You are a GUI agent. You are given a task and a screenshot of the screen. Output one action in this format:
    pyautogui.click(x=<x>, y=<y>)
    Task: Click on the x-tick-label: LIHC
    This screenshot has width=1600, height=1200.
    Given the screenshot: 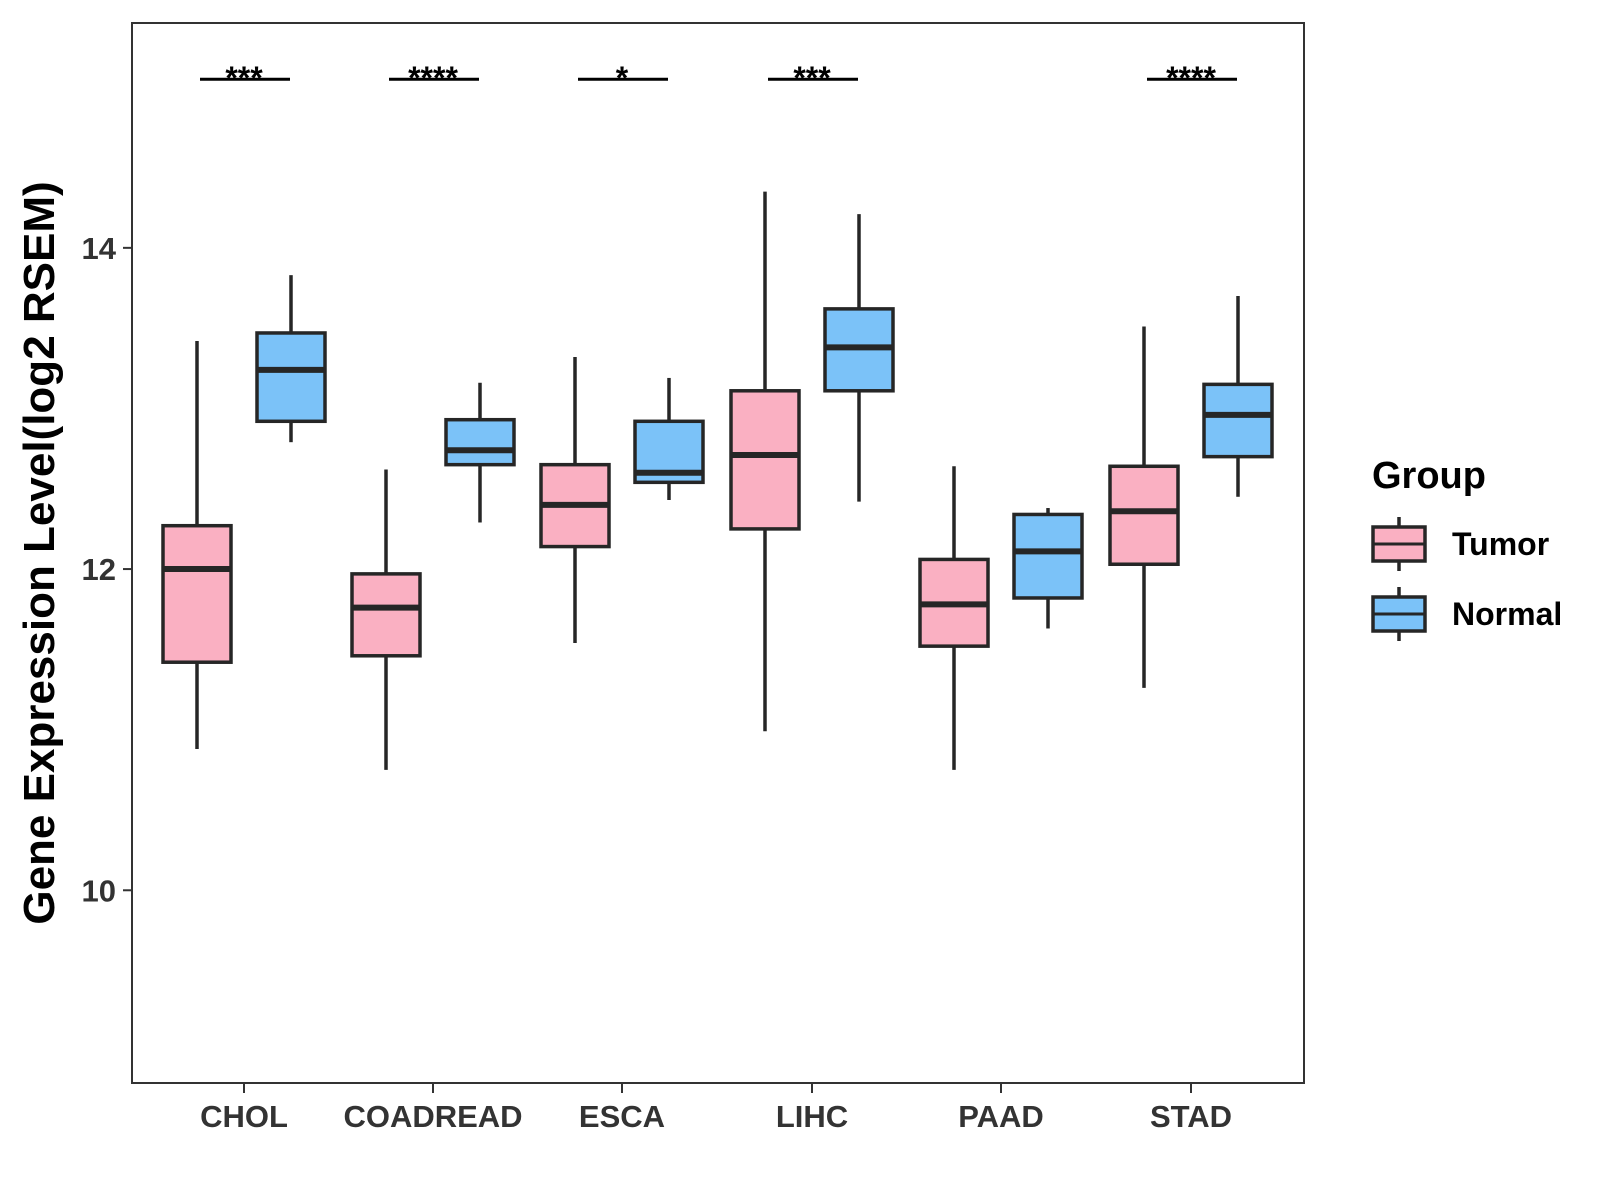 What is the action you would take?
    pyautogui.click(x=812, y=1116)
    